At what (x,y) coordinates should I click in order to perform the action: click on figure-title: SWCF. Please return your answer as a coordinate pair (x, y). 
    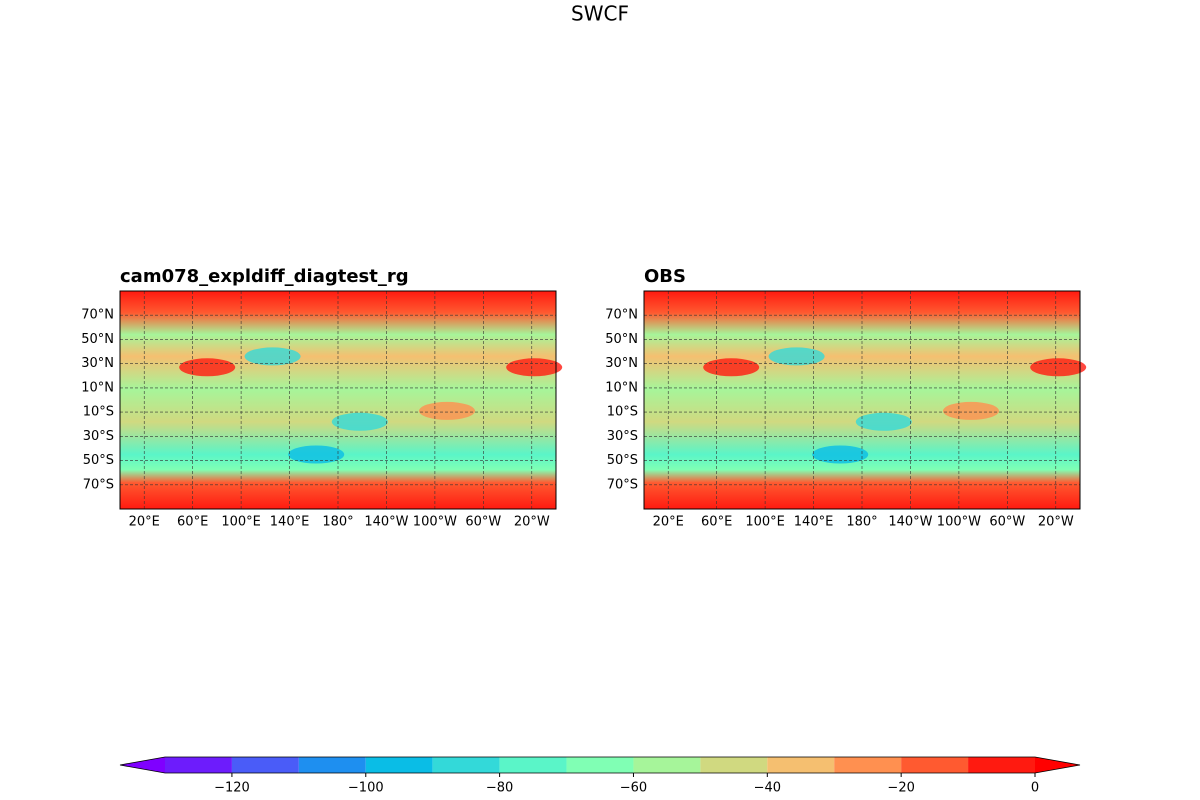
    Looking at the image, I should click on (600, 14).